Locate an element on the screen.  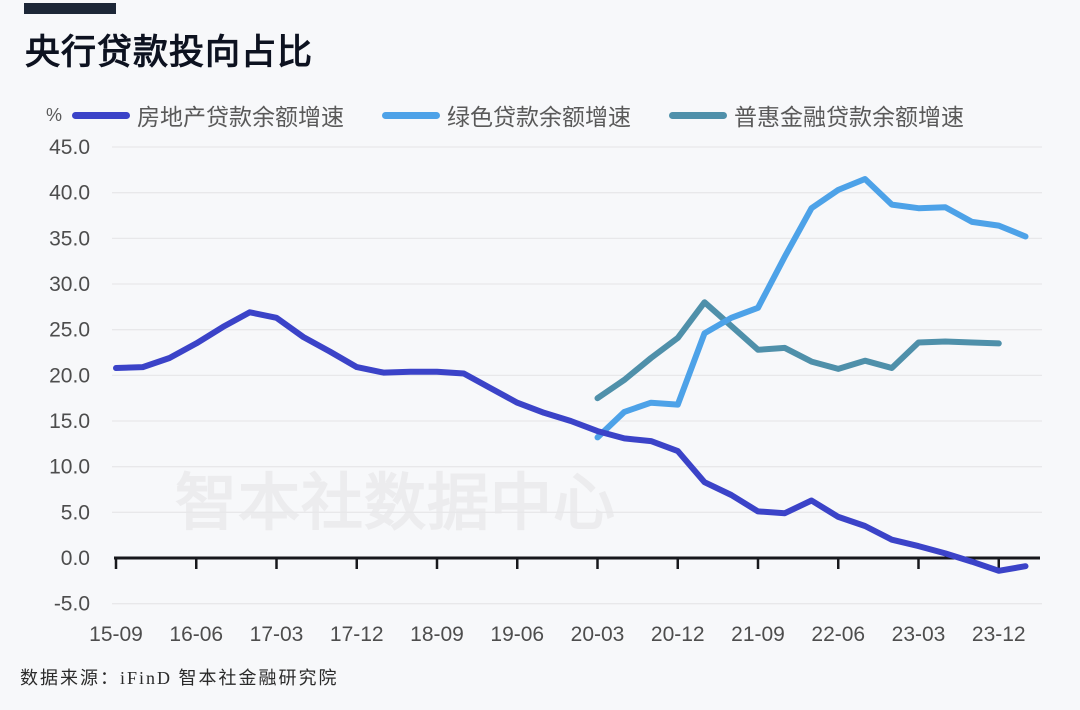
x-axis-tick-label: 15-09 is located at coordinates (116, 634).